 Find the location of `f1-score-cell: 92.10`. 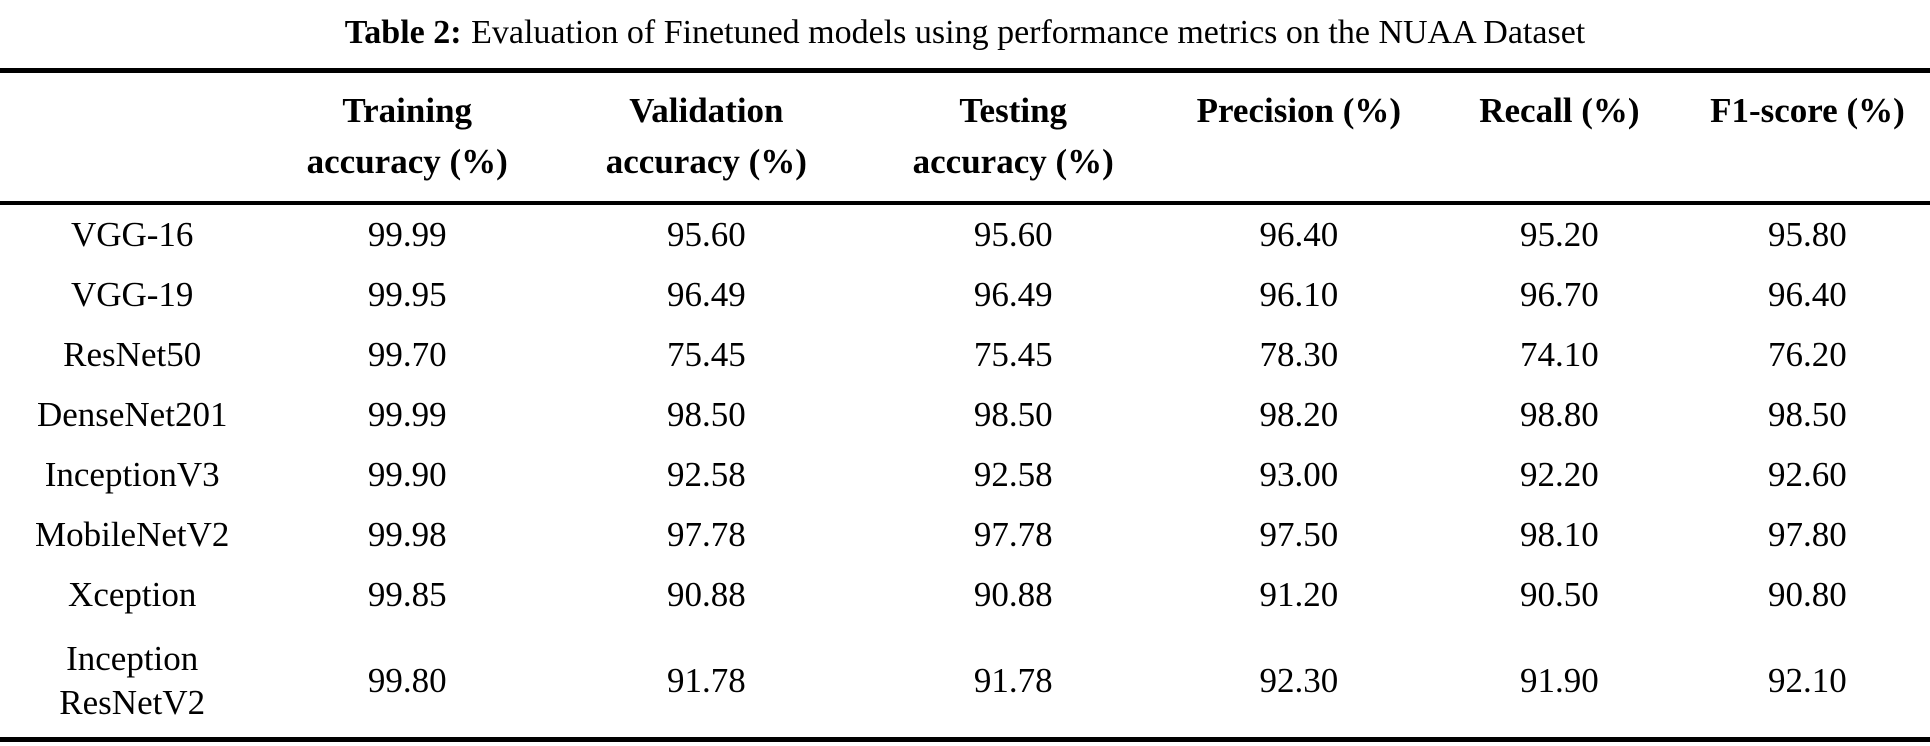

f1-score-cell: 92.10 is located at coordinates (1807, 680).